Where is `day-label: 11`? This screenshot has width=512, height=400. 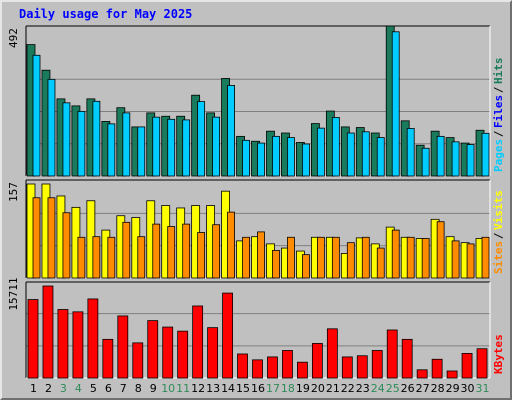 day-label: 11 is located at coordinates (183, 388).